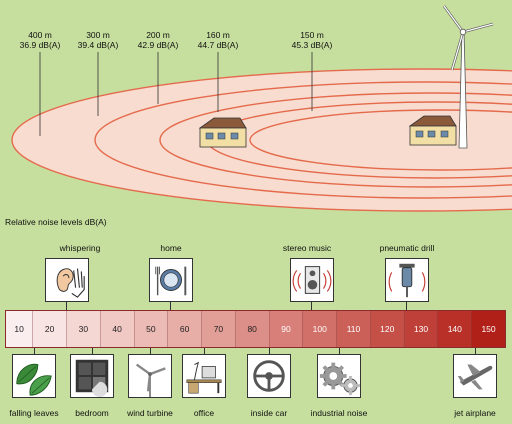 The height and width of the screenshot is (424, 512). I want to click on tick-car, so click(269, 351).